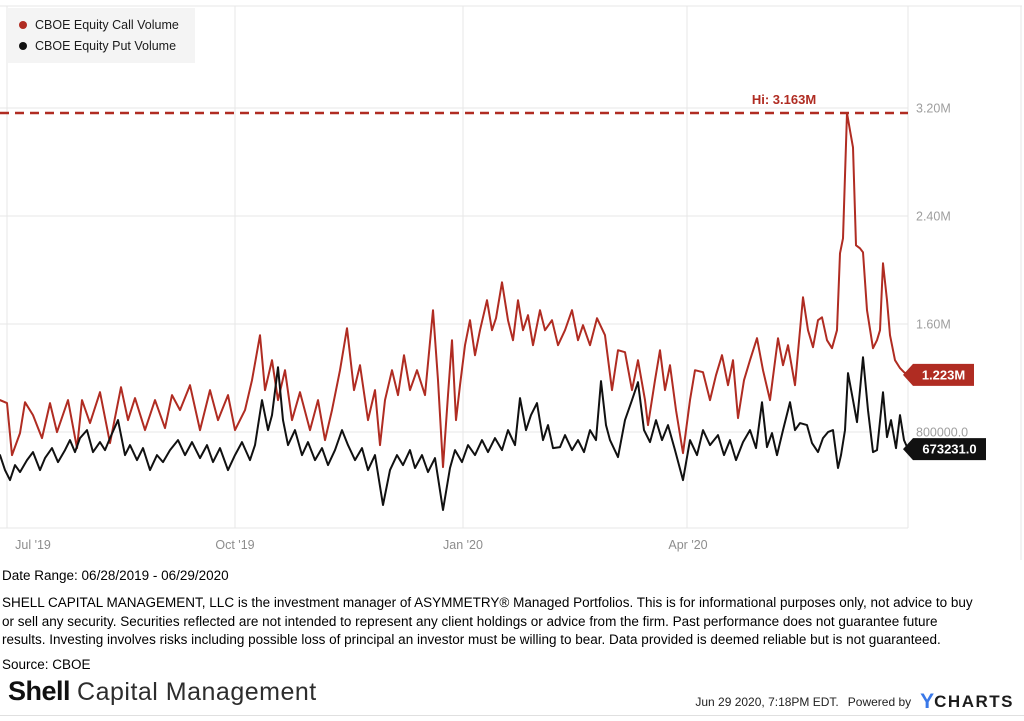  What do you see at coordinates (933, 217) in the screenshot?
I see `y-tick-label: 2.40M` at bounding box center [933, 217].